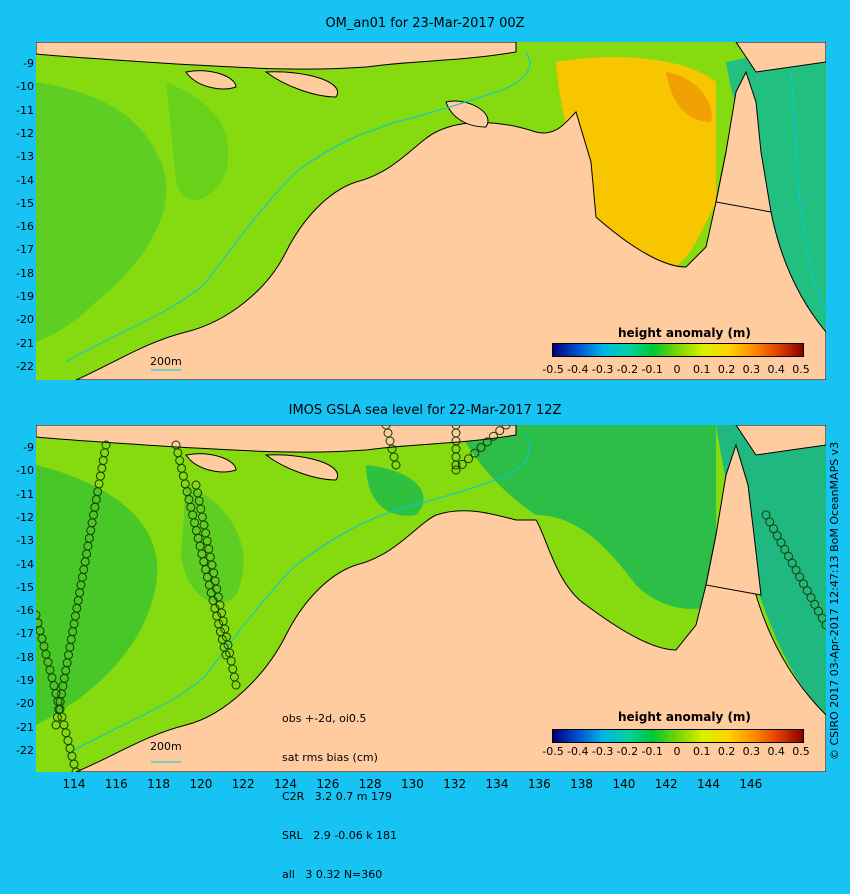  Describe the element at coordinates (425, 410) in the screenshot. I see `bottom-panel-title: IMOS GSLA sea level for 22-Mar-2017 12Z` at that location.